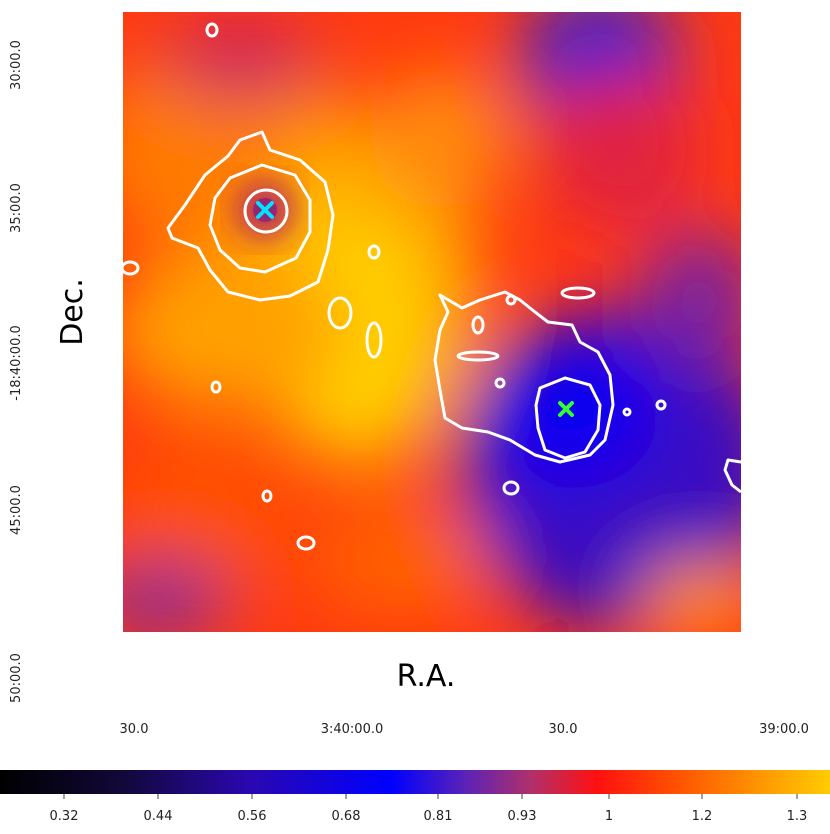 The height and width of the screenshot is (834, 830). What do you see at coordinates (784, 729) in the screenshot?
I see `x-tick-label: 39:00.0` at bounding box center [784, 729].